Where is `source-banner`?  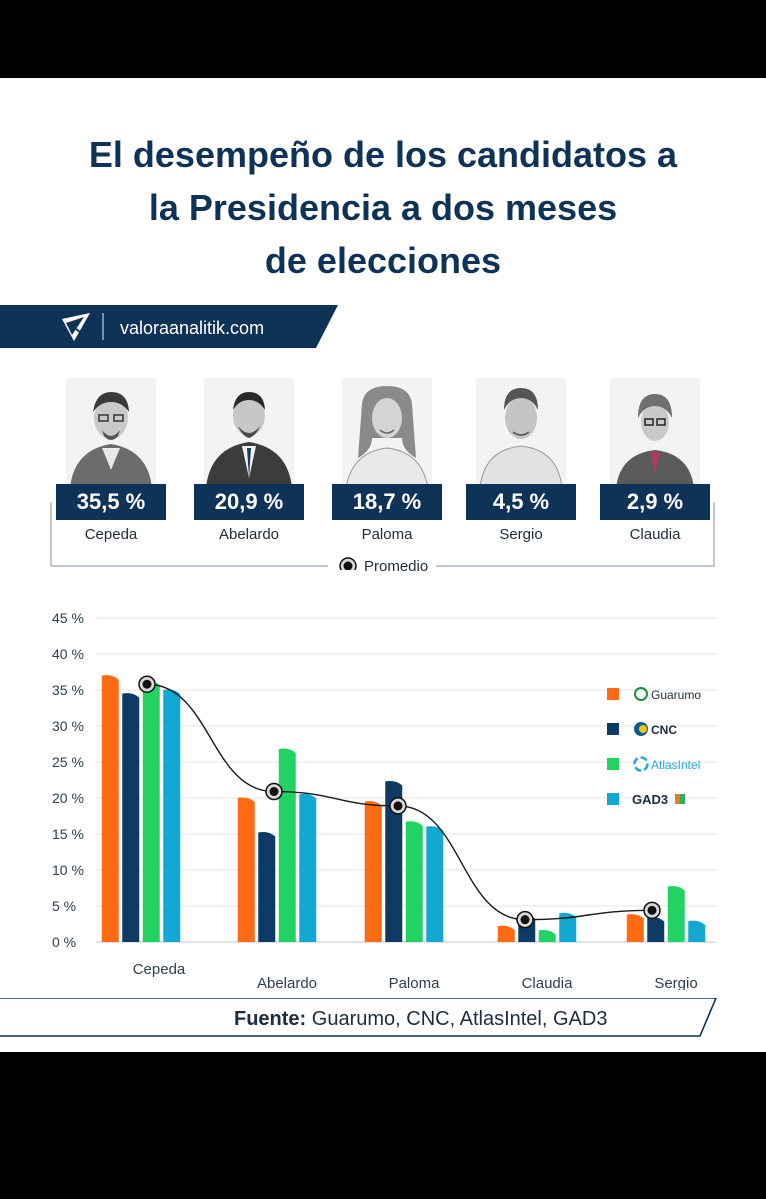
source-banner is located at coordinates (358, 1017).